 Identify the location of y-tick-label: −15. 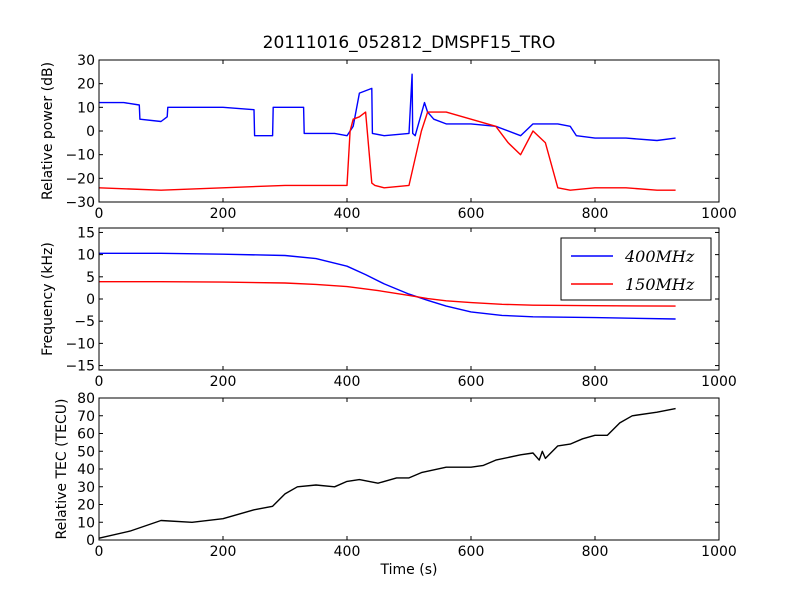
(80, 367).